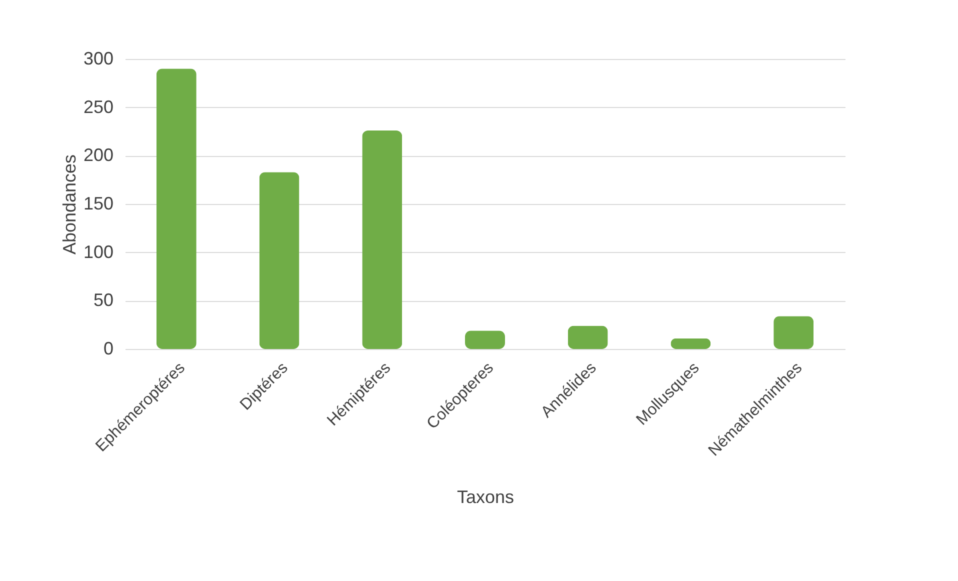 This screenshot has width=958, height=581. What do you see at coordinates (69, 204) in the screenshot?
I see `y-axis-title: Abondances` at bounding box center [69, 204].